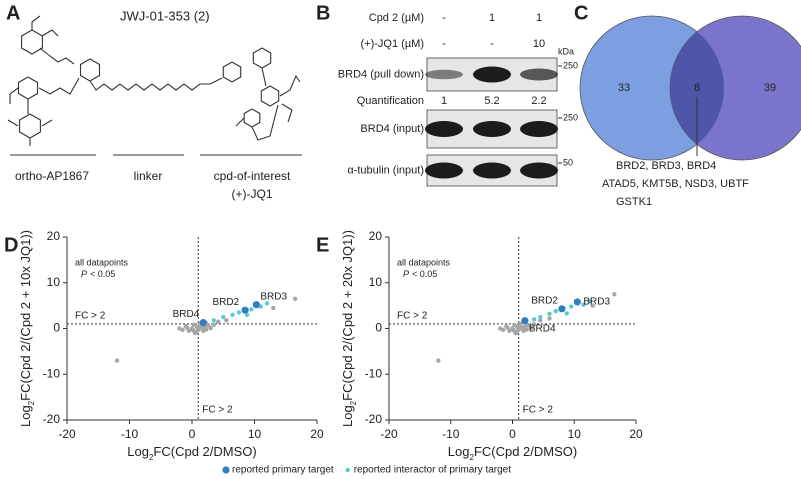 The image size is (801, 479). Describe the element at coordinates (539, 18) in the screenshot. I see `condition-value: 1` at that location.